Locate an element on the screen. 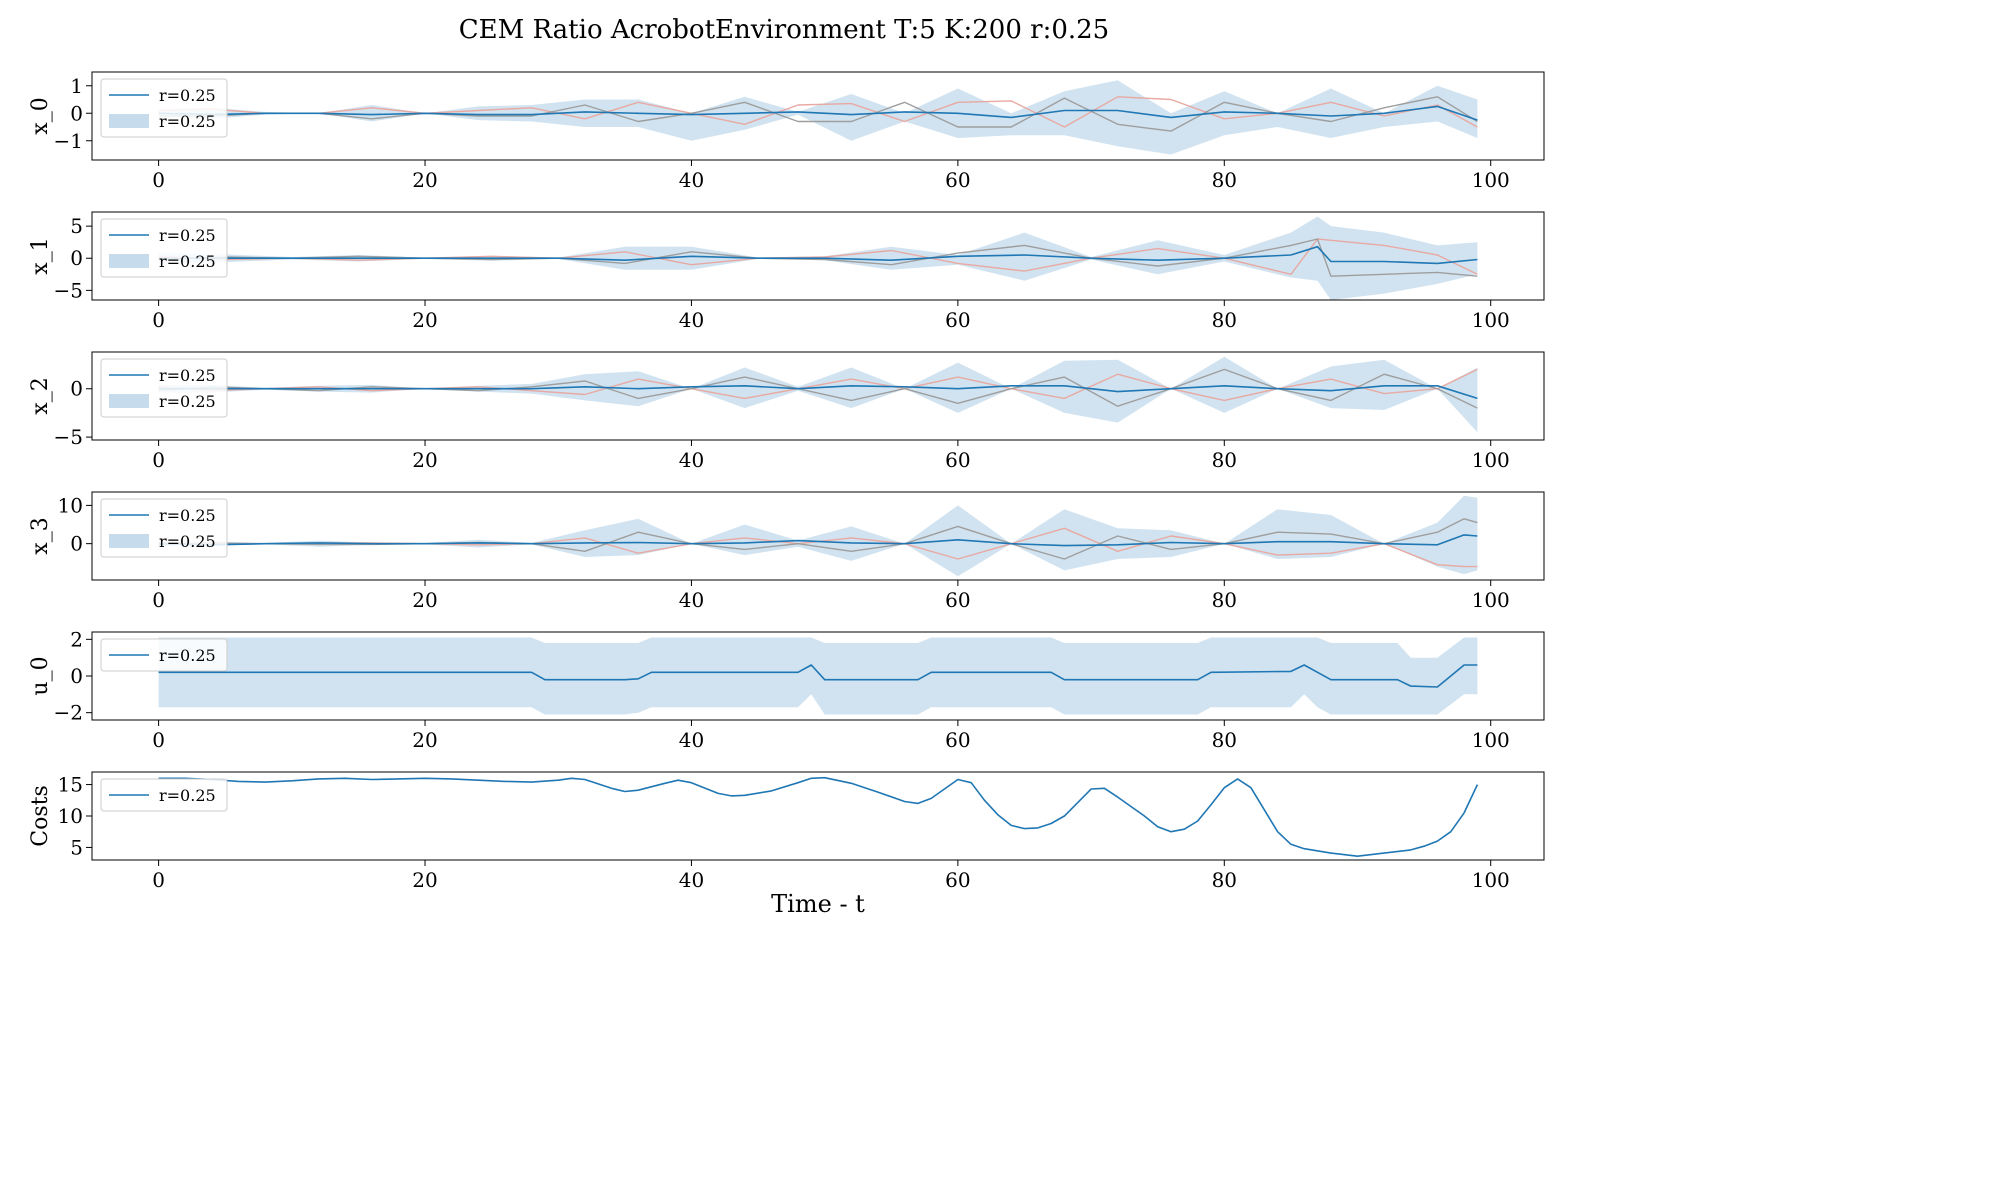 The height and width of the screenshot is (1200, 2000). y-axis-label: x_2 is located at coordinates (40, 395).